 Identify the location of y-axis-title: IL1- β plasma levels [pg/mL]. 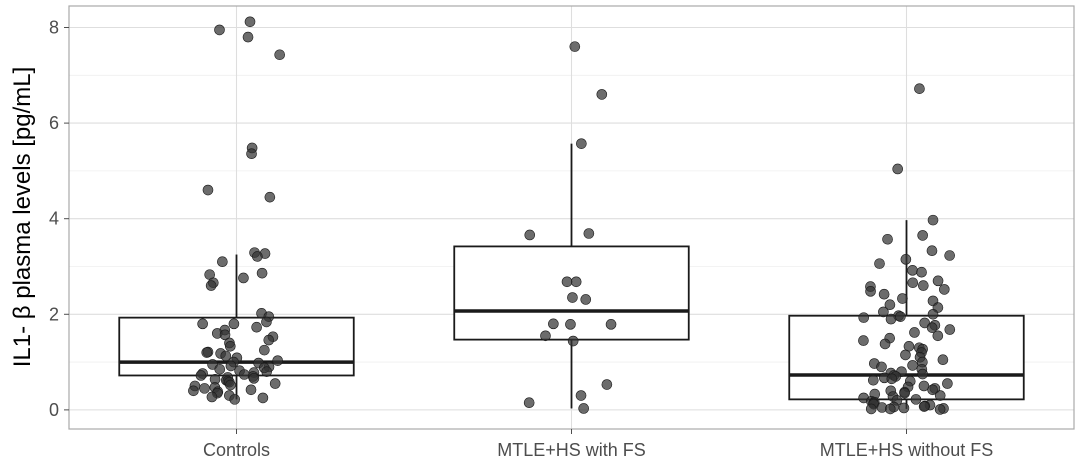
(22, 217).